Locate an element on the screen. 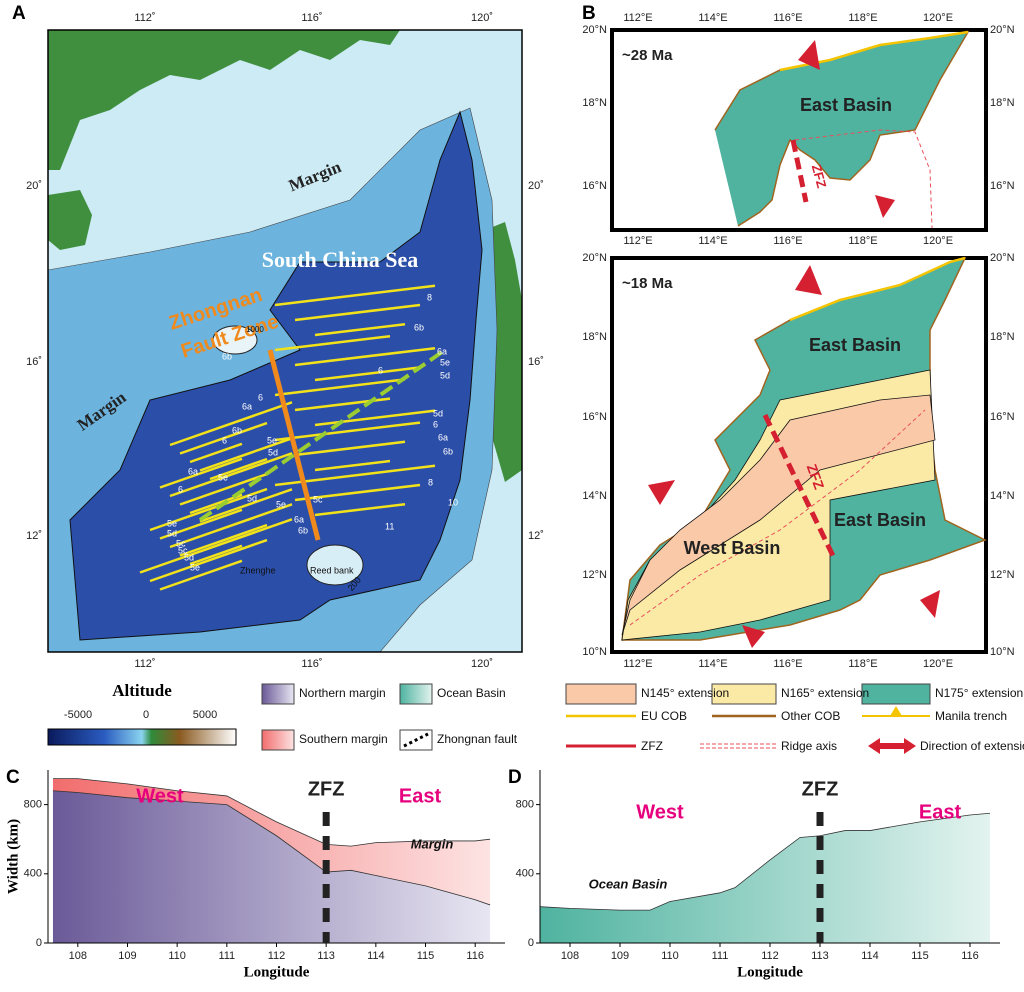 The image size is (1024, 992). ridge is located at coordinates (863, 179).